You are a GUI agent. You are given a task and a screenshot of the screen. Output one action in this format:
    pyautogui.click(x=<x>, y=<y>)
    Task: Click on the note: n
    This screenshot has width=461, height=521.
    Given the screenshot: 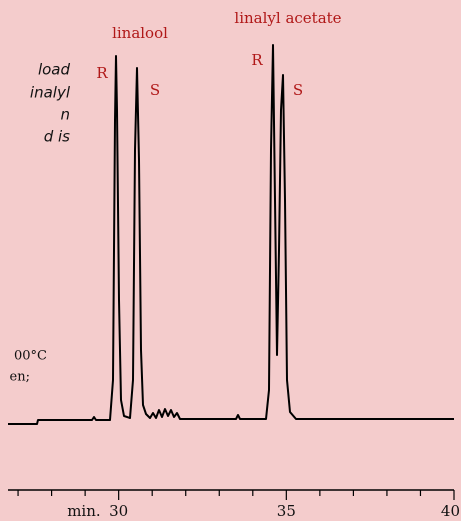 What is the action you would take?
    pyautogui.click(x=65, y=115)
    